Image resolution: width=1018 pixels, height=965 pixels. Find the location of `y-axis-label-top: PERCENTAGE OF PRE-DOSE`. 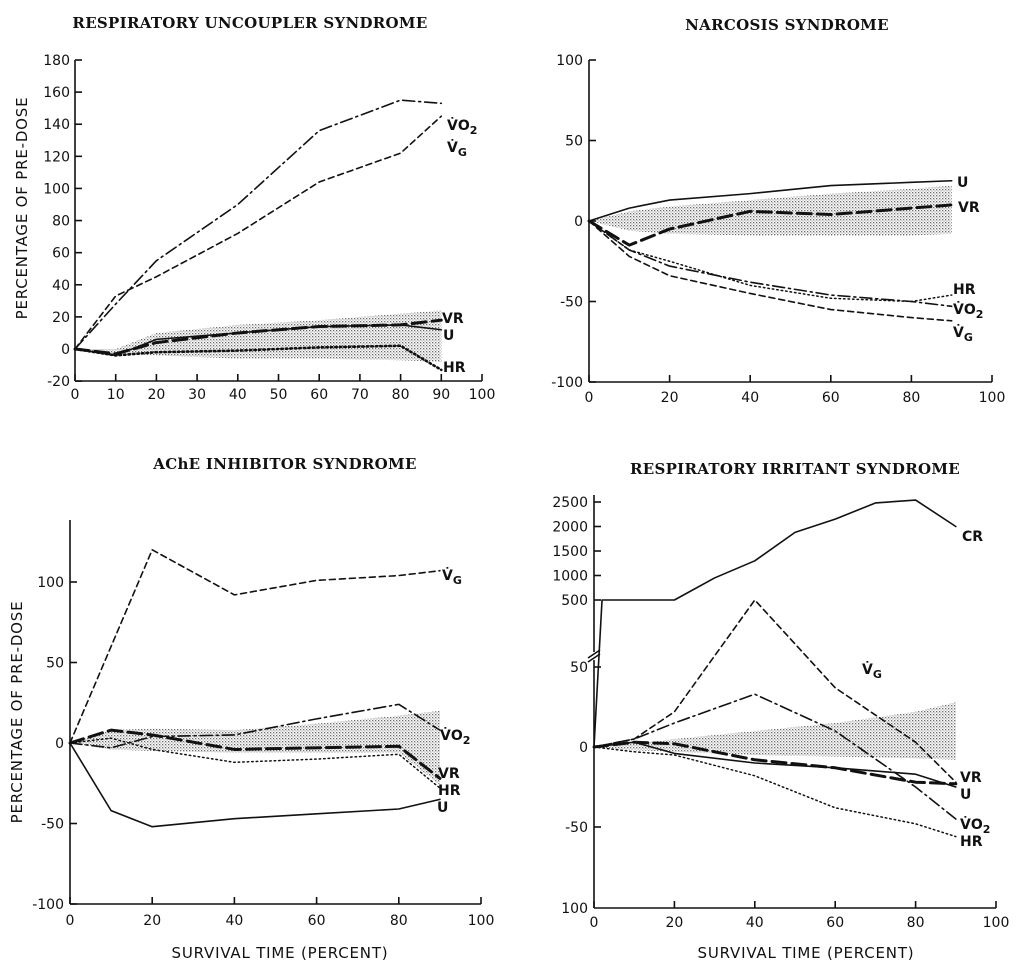

y-axis-label-top: PERCENTAGE OF PRE-DOSE is located at coordinates (22, 208).